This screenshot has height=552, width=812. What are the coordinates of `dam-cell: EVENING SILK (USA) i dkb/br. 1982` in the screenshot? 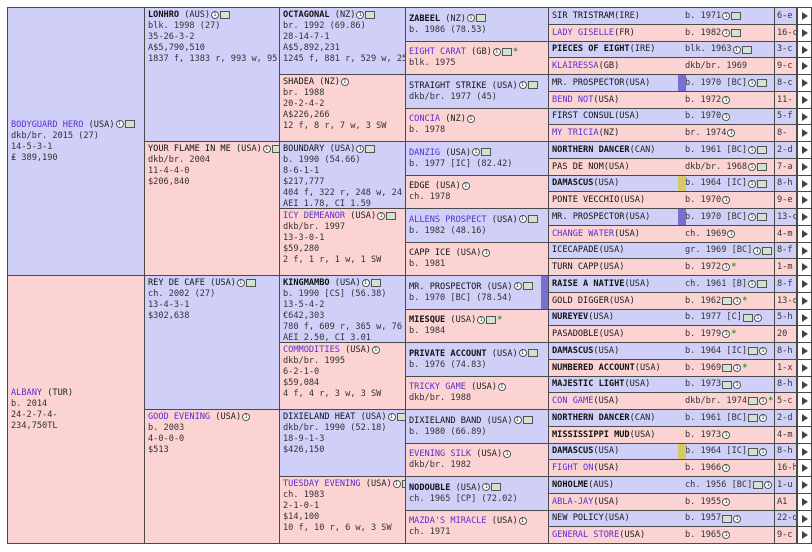 It's located at (477, 460).